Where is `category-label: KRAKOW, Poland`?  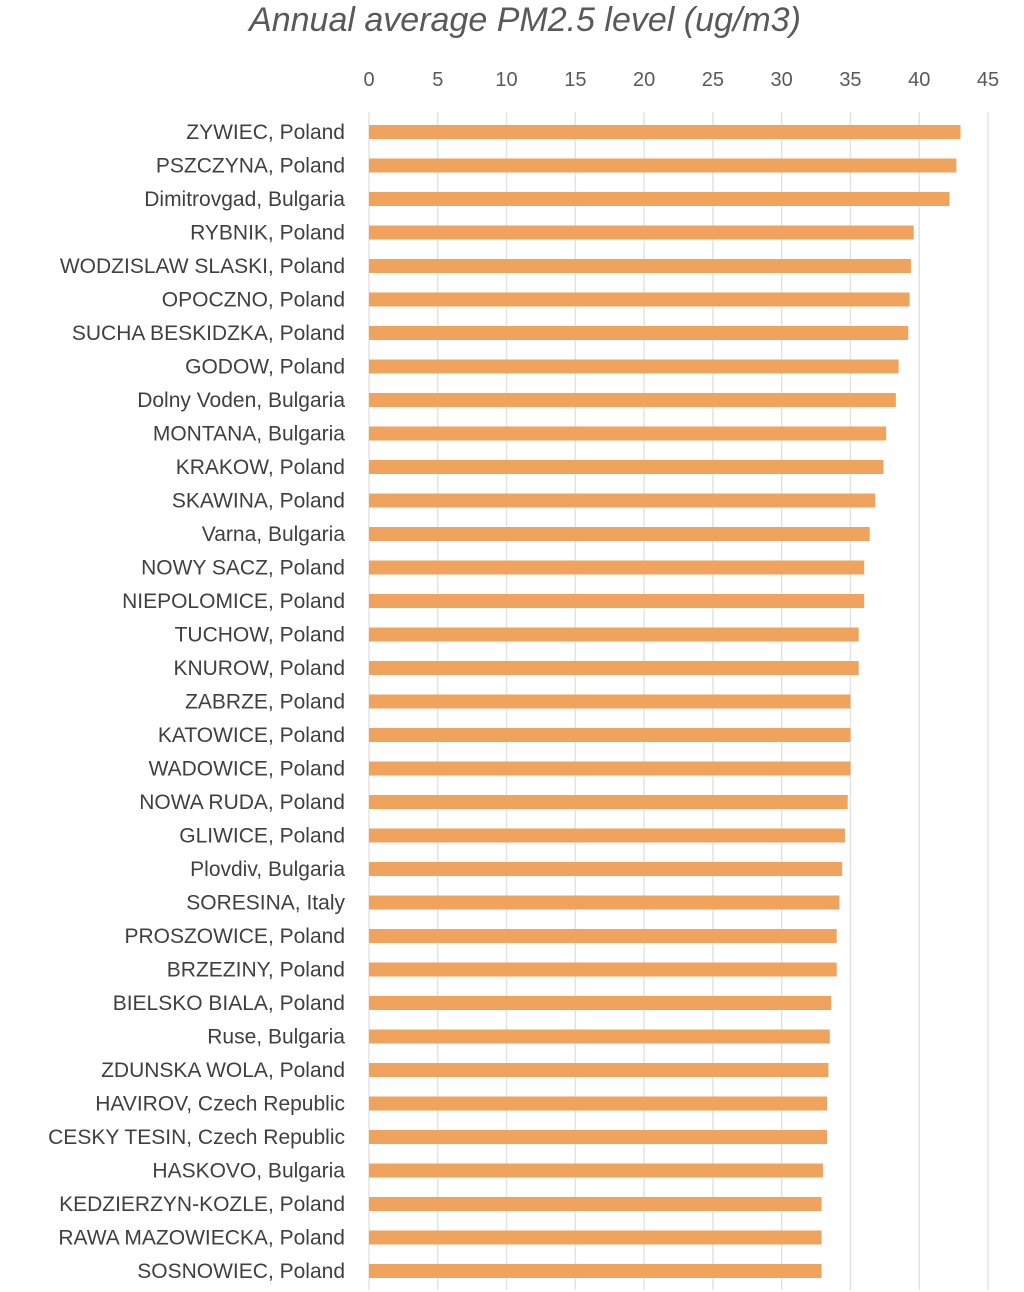 category-label: KRAKOW, Poland is located at coordinates (260, 467).